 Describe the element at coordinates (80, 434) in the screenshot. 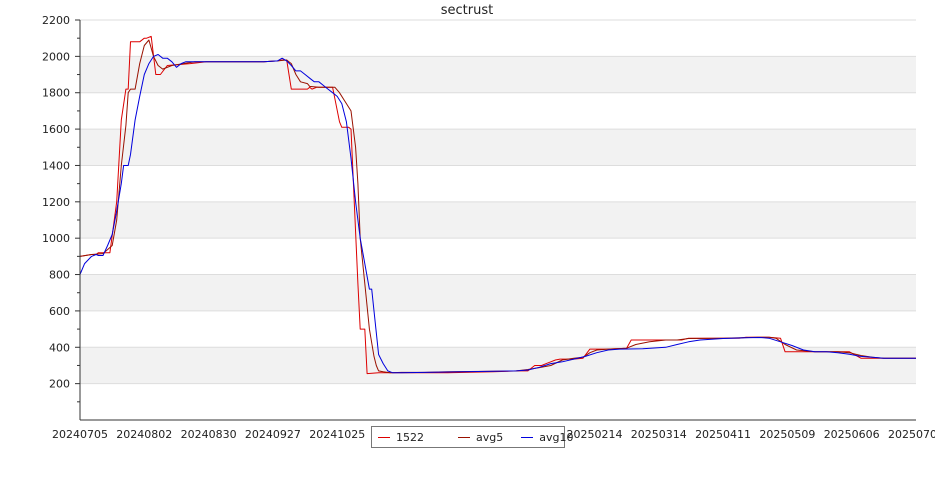

I see `x-tick-label: 20240705` at that location.